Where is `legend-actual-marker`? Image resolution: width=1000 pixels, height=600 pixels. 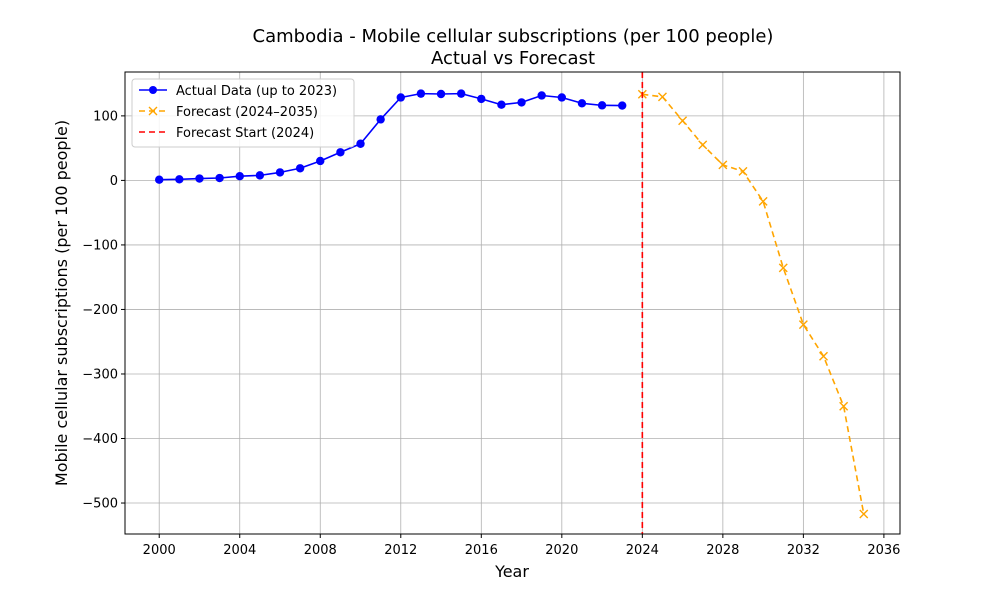
legend-actual-marker is located at coordinates (153, 90).